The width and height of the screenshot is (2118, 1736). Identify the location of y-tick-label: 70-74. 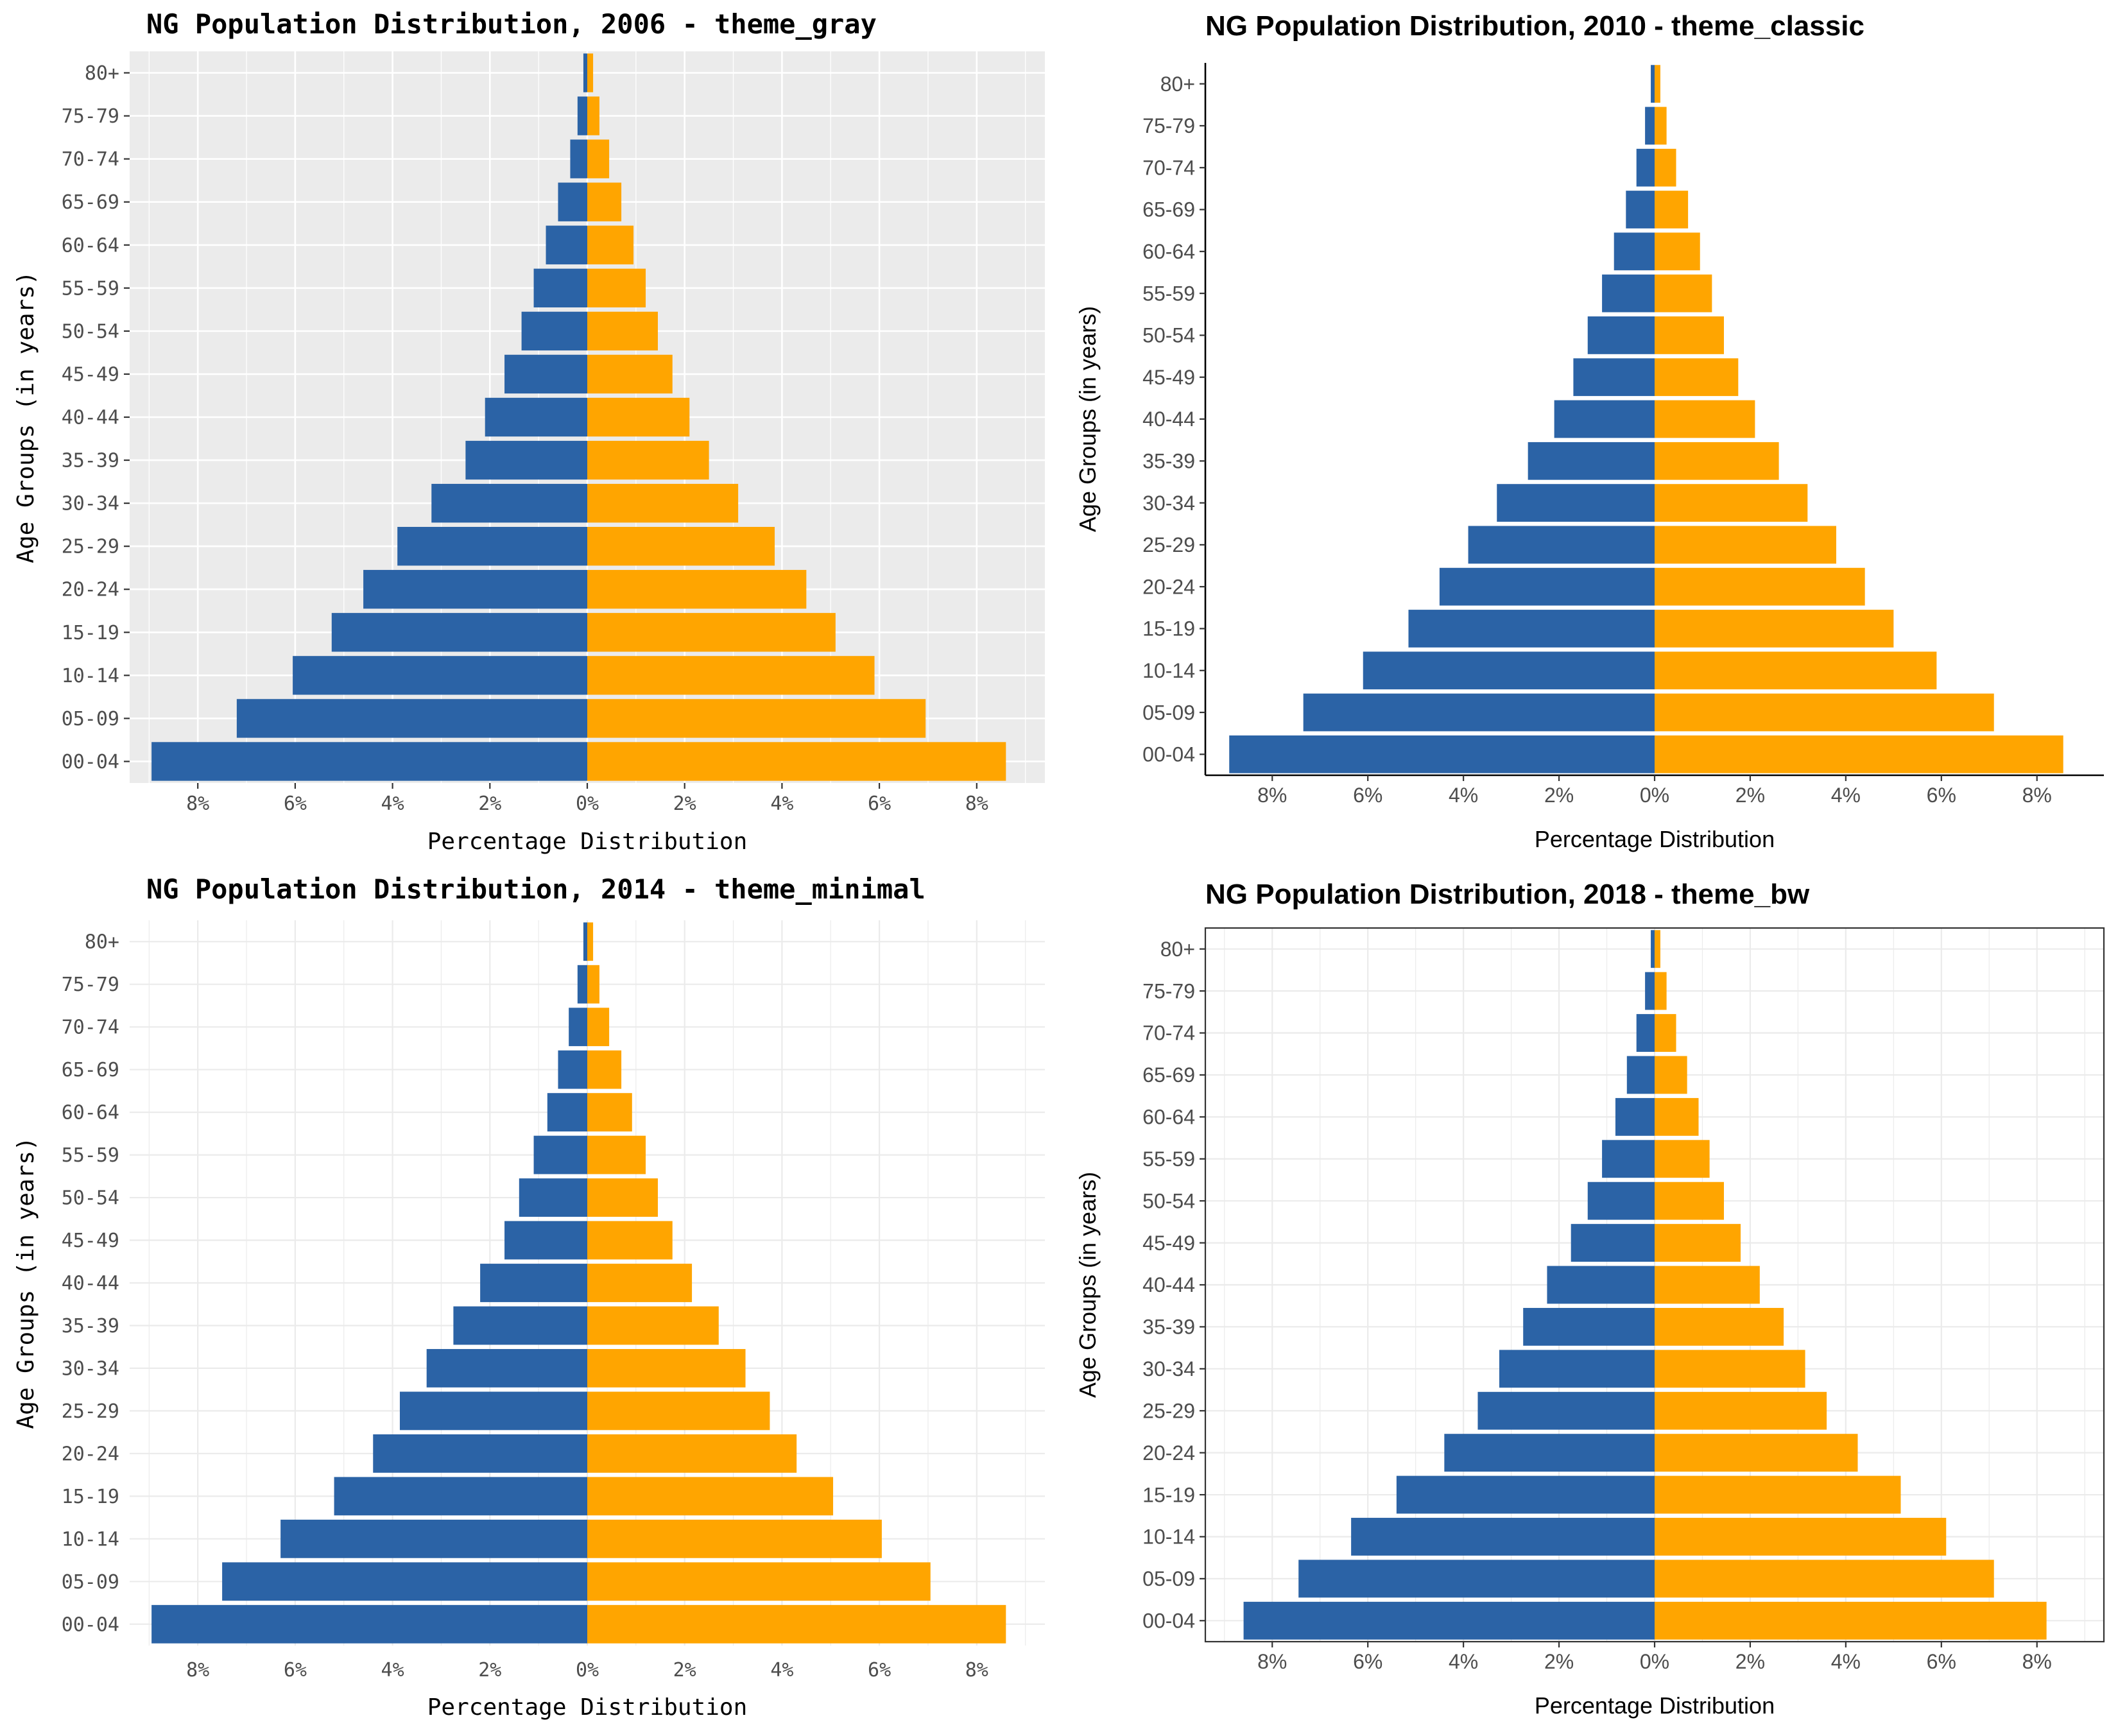
(90, 1028).